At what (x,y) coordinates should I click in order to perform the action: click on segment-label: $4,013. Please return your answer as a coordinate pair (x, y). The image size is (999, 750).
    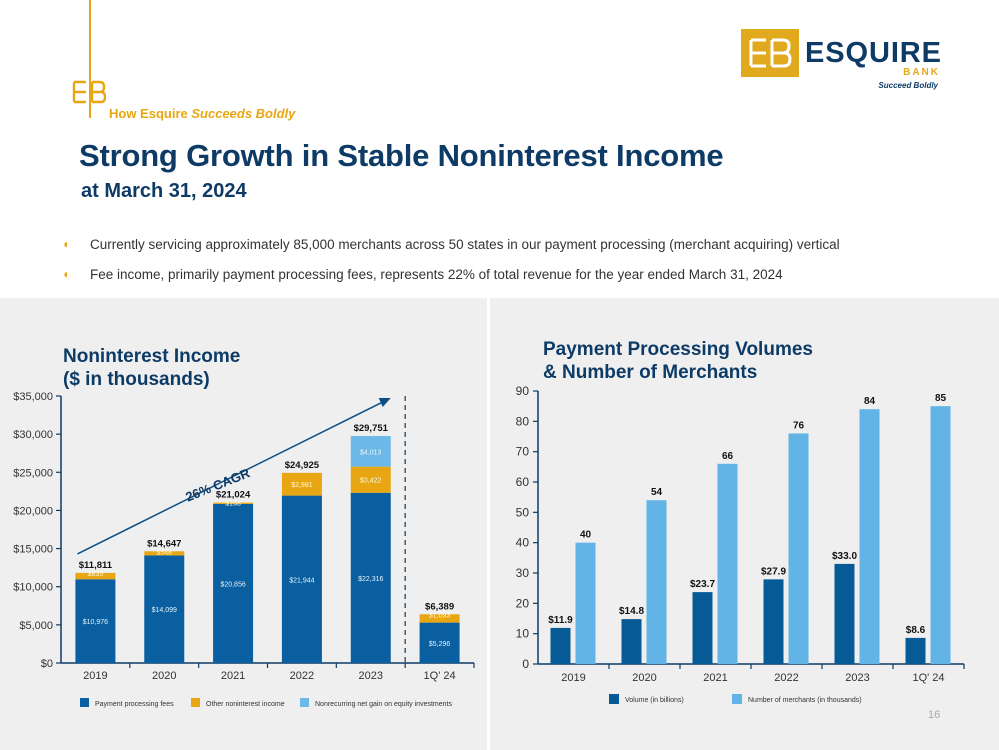
    Looking at the image, I should click on (371, 452).